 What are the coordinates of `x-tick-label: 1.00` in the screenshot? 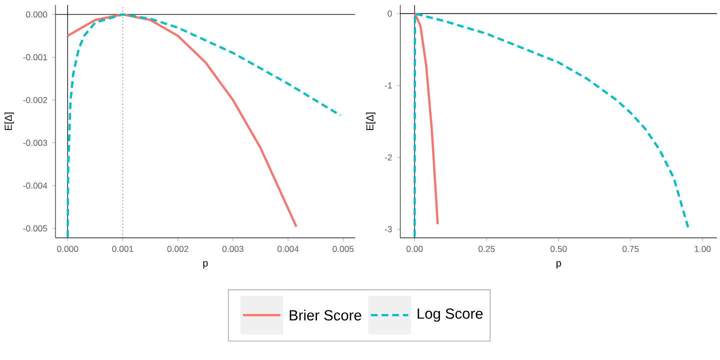 It's located at (702, 249).